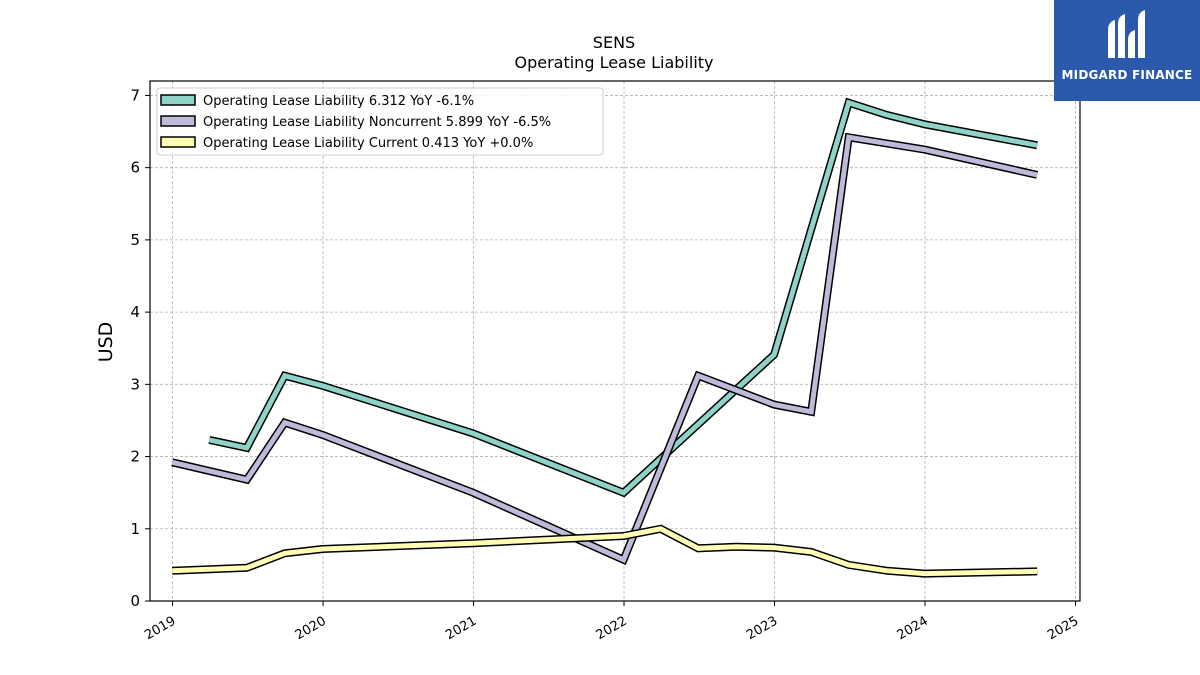 The image size is (1200, 675). I want to click on x-tick-label: 2025, so click(1063, 629).